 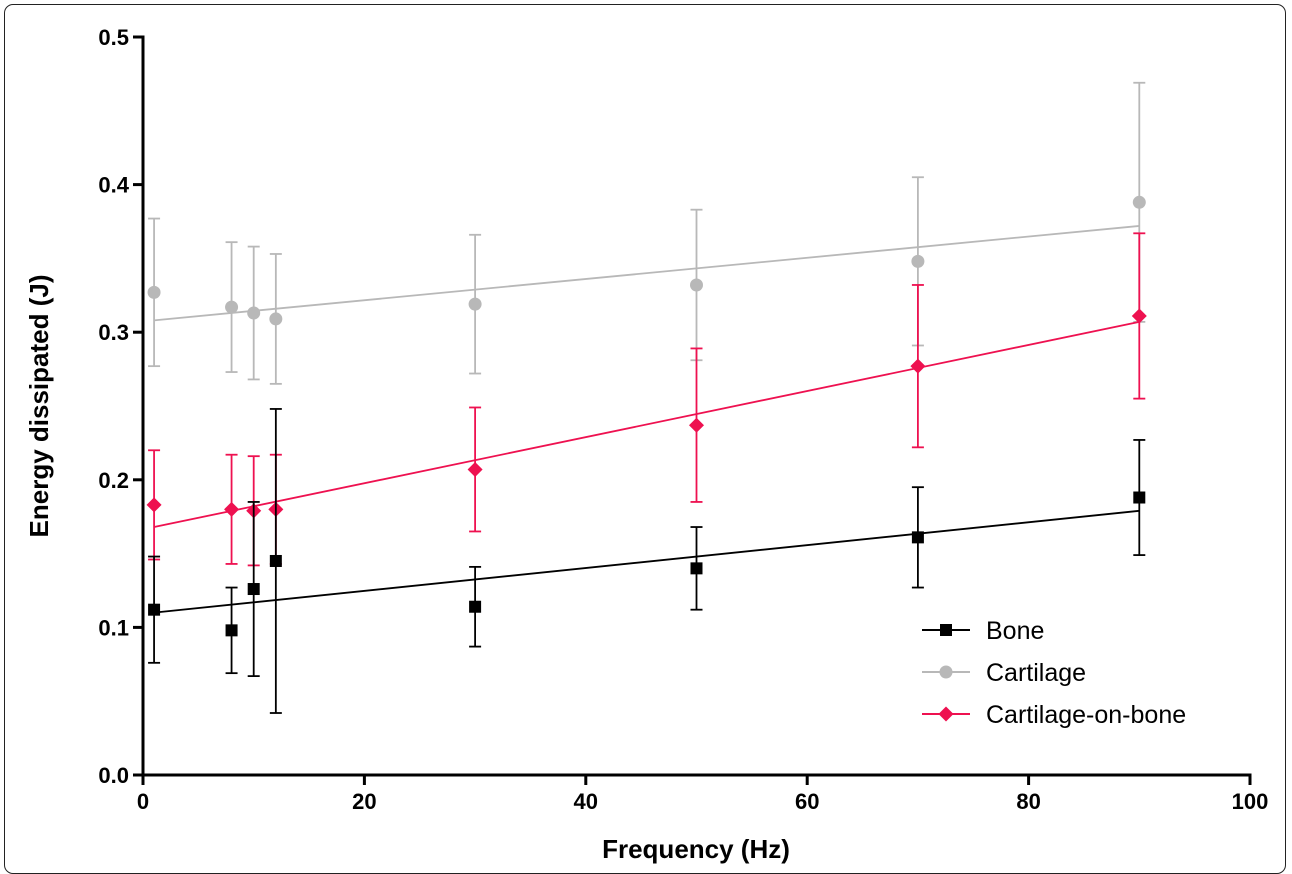 What do you see at coordinates (807, 801) in the screenshot?
I see `x-tick-label: 60` at bounding box center [807, 801].